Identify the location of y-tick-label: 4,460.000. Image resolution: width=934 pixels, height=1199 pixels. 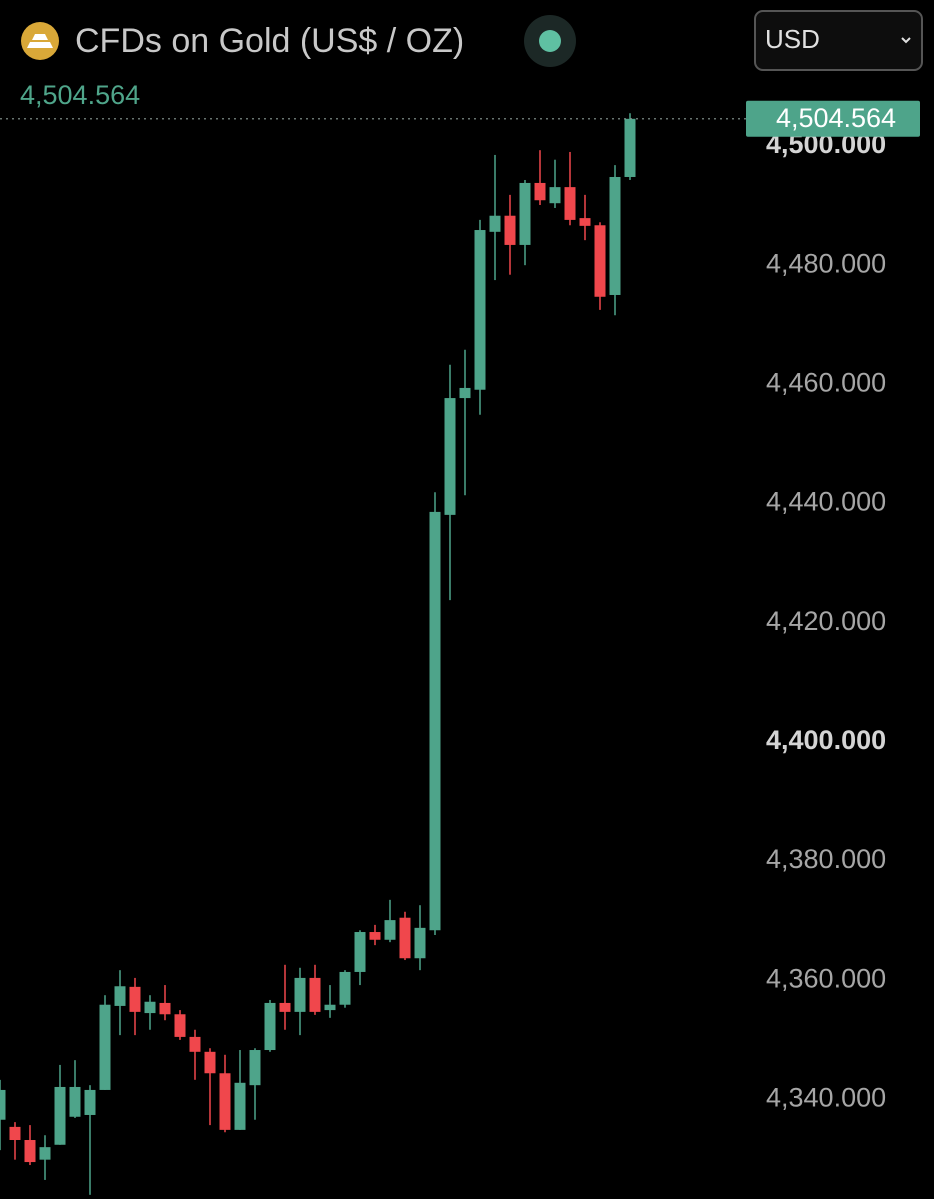
(826, 382).